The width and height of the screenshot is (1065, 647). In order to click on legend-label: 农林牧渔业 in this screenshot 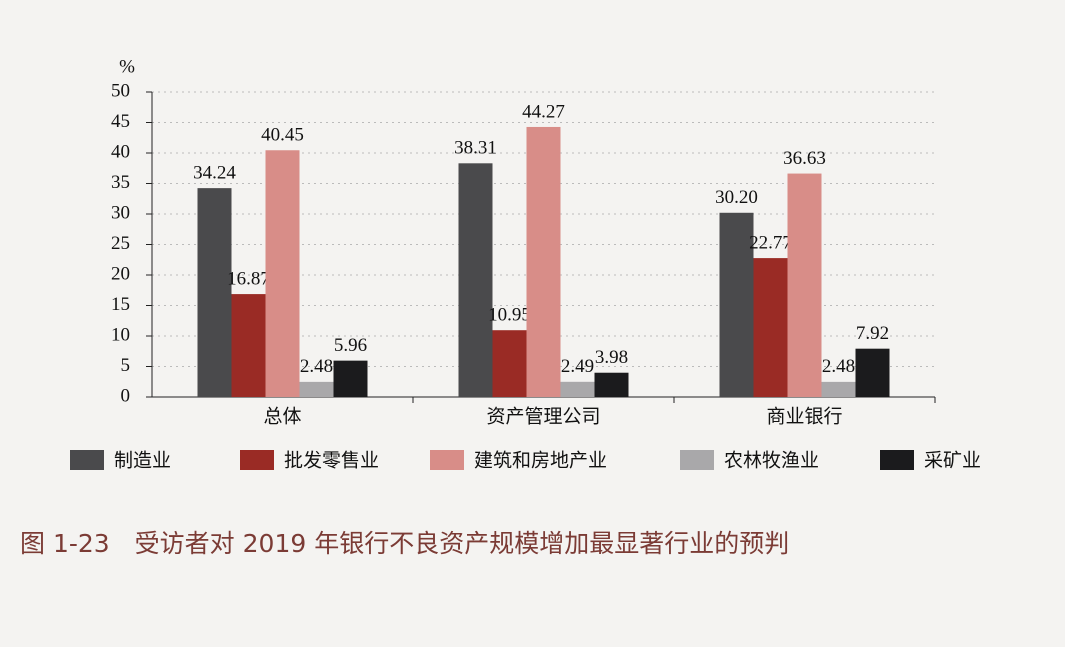, I will do `click(771, 461)`.